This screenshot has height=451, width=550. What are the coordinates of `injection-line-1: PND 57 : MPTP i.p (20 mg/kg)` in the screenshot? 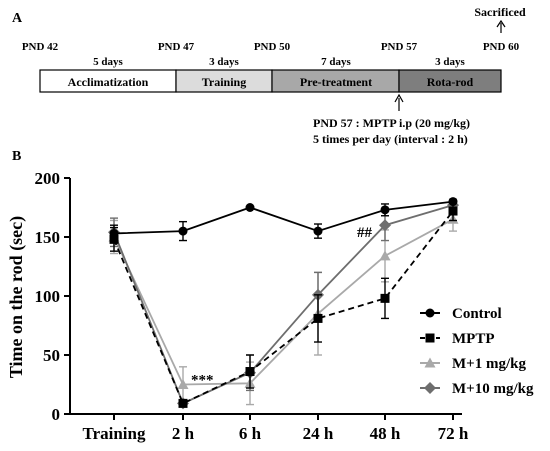 It's located at (391, 123).